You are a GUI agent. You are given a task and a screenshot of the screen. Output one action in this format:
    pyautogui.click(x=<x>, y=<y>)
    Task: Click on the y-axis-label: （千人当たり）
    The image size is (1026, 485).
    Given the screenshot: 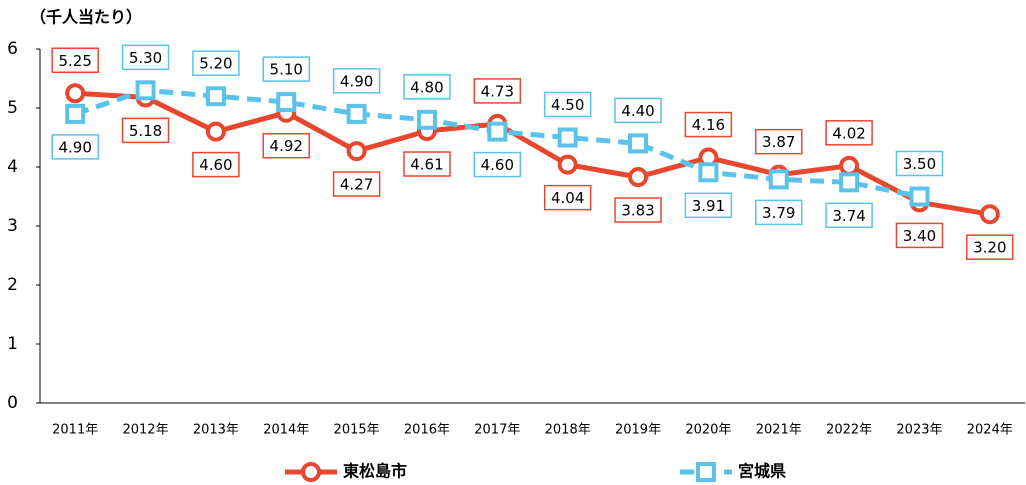 What is the action you would take?
    pyautogui.click(x=86, y=17)
    